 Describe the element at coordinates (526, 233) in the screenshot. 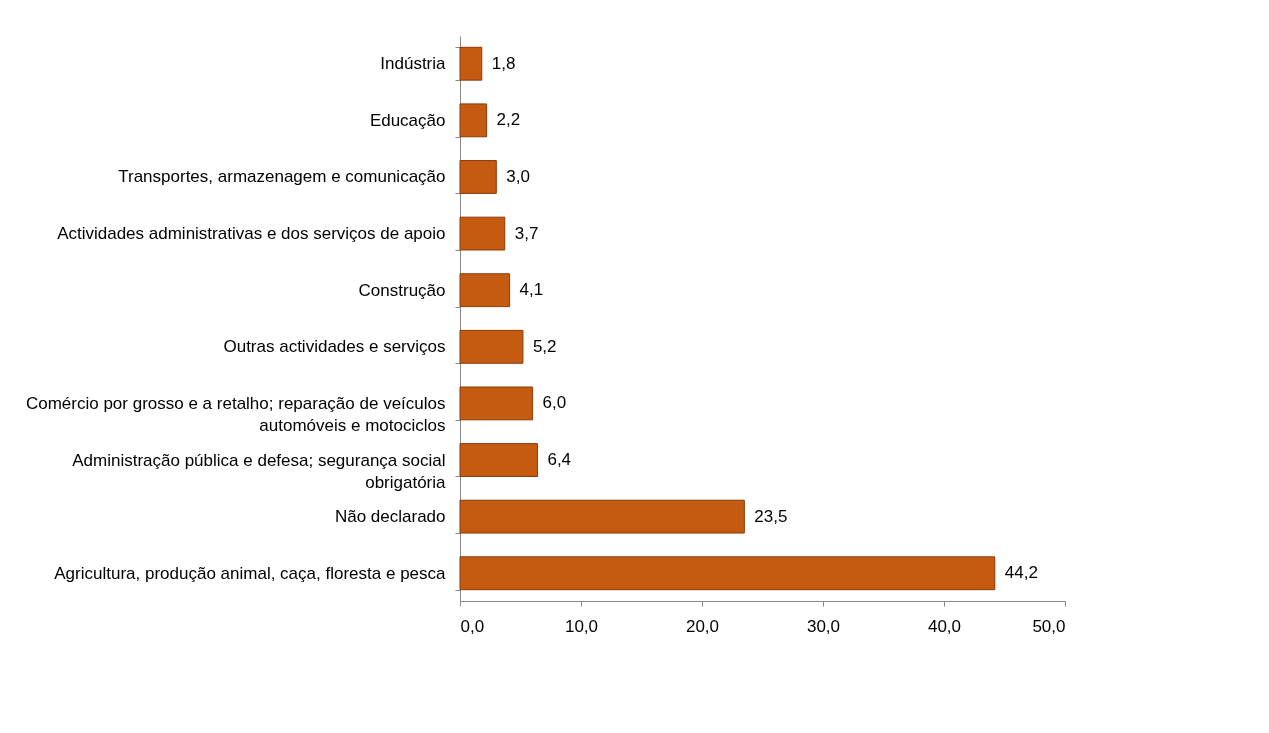

I see `data-label: 3,7` at that location.